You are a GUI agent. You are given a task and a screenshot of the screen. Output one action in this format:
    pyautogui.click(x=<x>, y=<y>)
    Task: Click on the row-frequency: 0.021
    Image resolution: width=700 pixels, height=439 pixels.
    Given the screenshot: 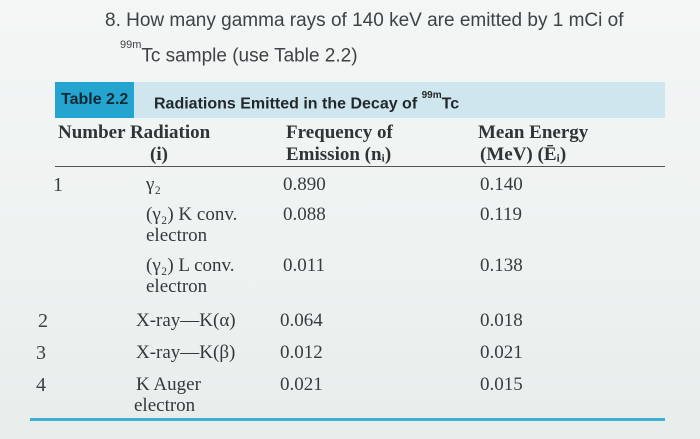 What is the action you would take?
    pyautogui.click(x=301, y=384)
    